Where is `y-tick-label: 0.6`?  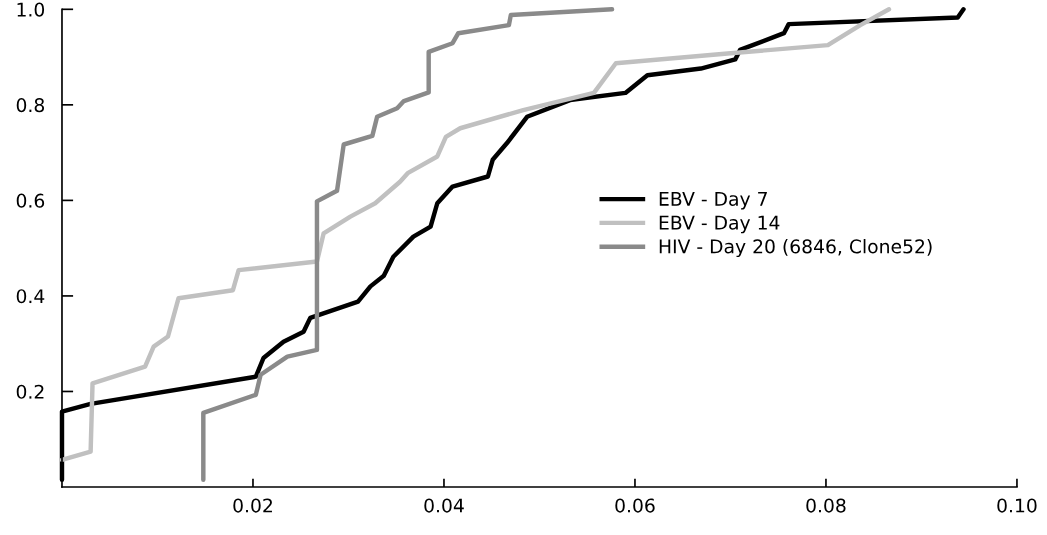 y-tick-label: 0.6 is located at coordinates (30, 200).